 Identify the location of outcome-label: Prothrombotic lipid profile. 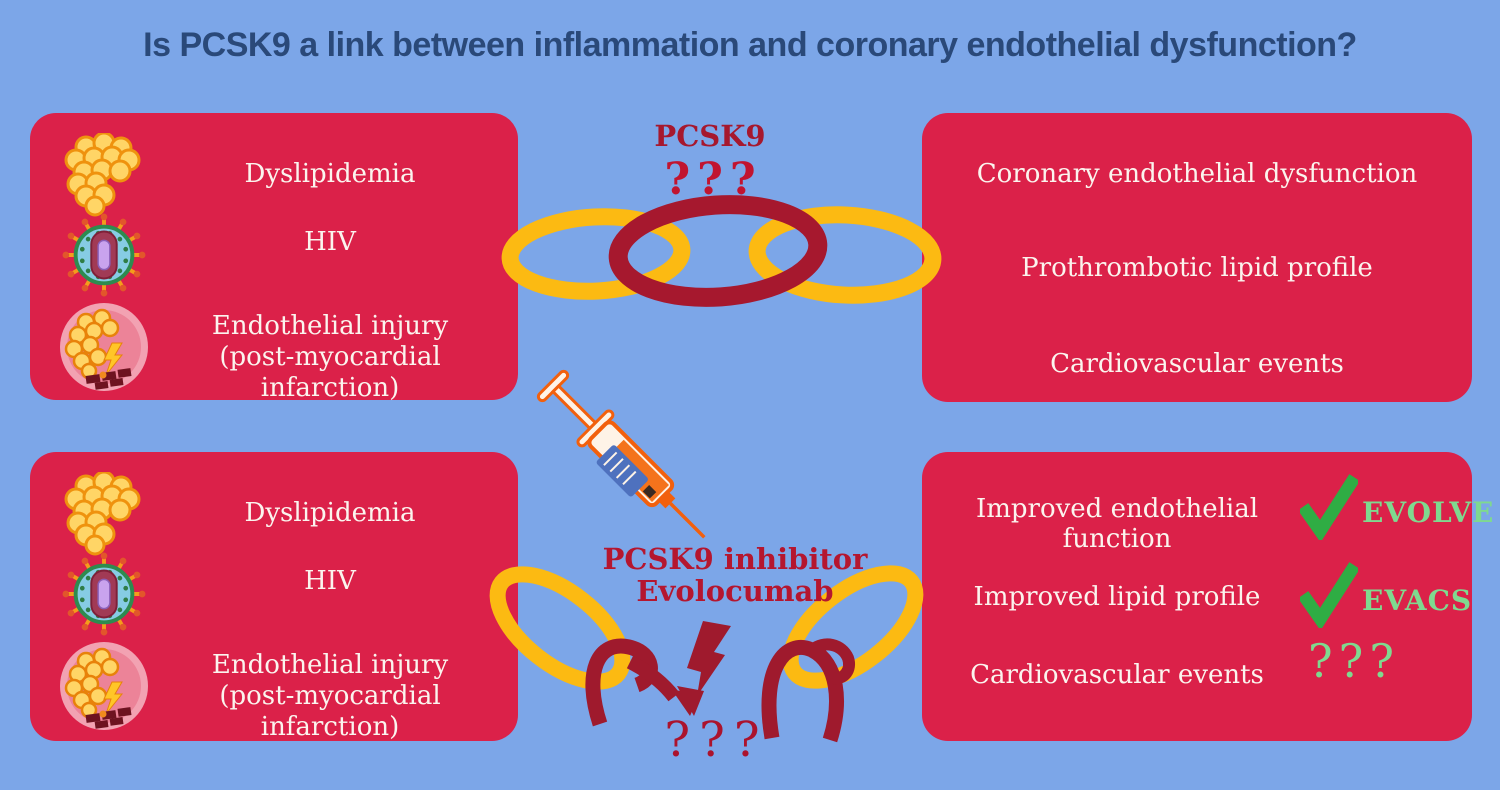
(1197, 268).